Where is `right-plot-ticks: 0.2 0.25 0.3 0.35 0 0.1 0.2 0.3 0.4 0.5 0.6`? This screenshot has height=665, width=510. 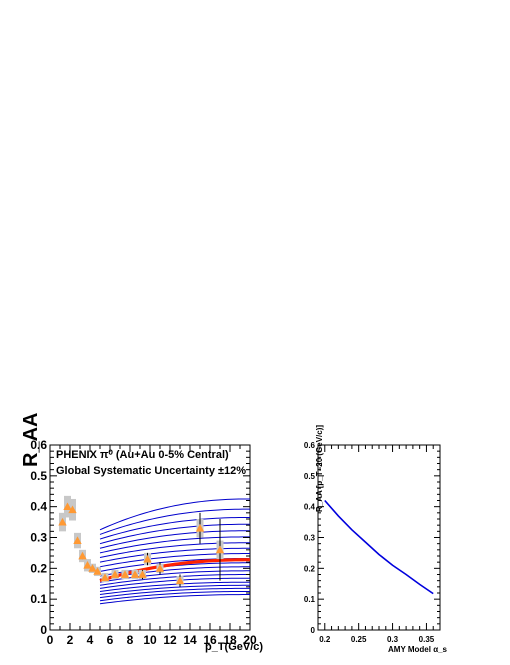 right-plot-ticks: 0.2 0.25 0.3 0.35 0 0.1 0.2 0.3 0.4 0.5 0.6 is located at coordinates (372, 542).